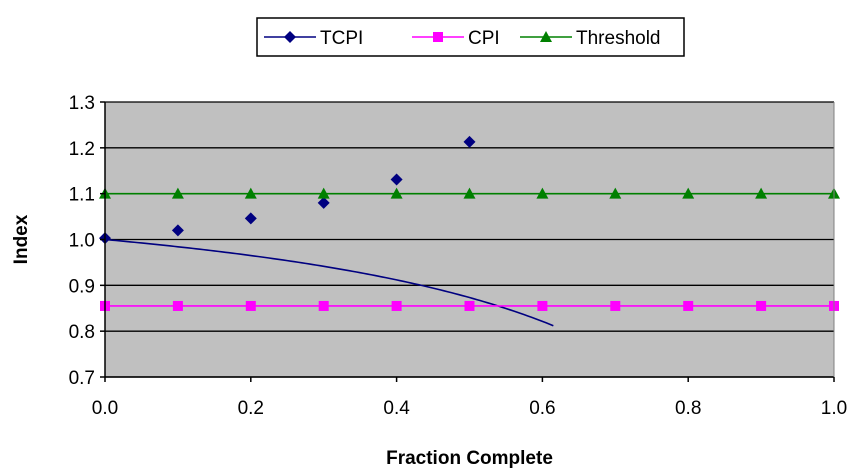  I want to click on x-tick-label: 0.8, so click(688, 408).